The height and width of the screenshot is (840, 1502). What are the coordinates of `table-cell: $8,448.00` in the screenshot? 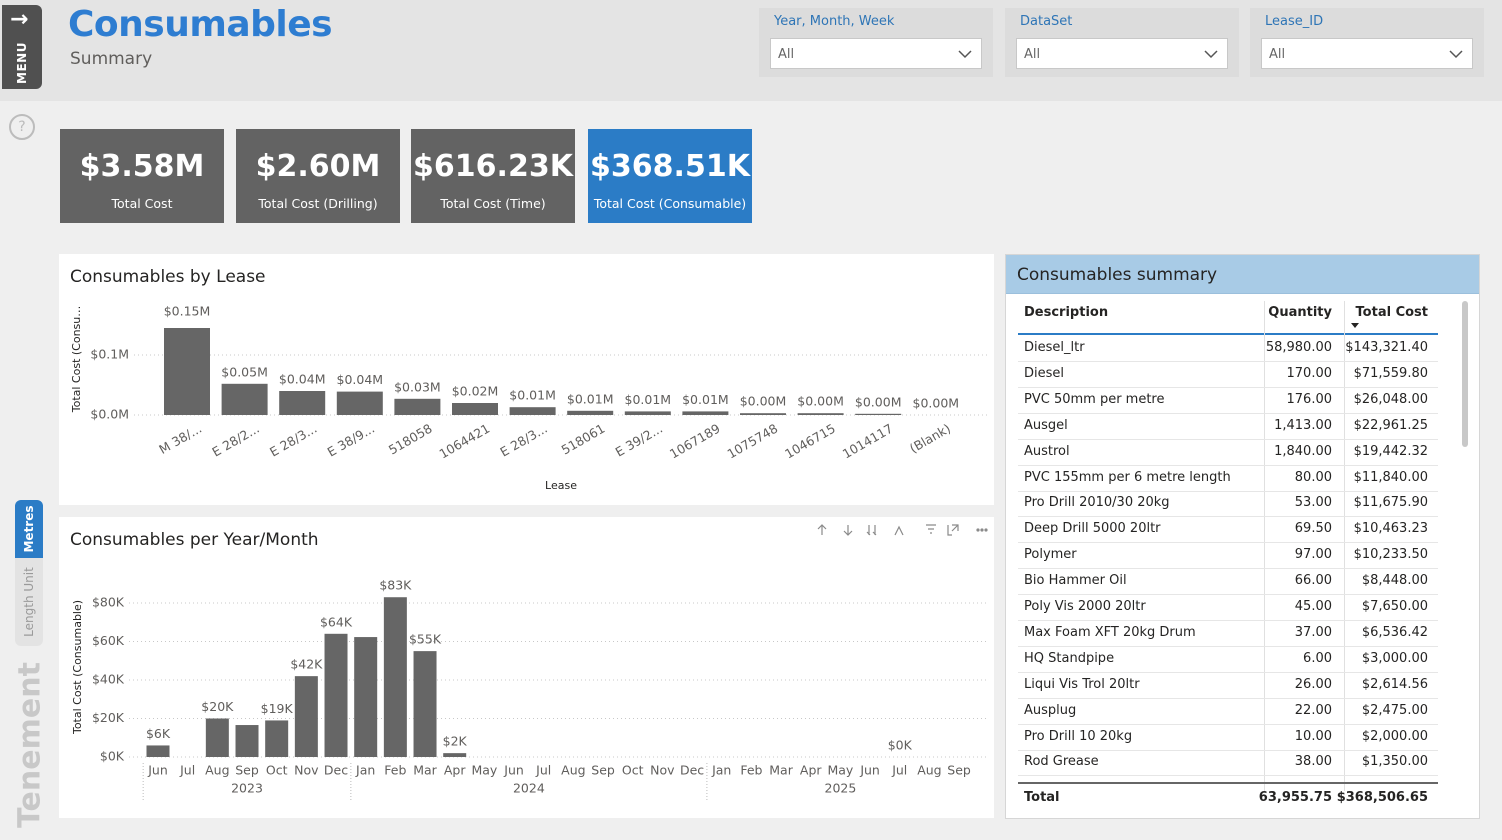 It's located at (1394, 581).